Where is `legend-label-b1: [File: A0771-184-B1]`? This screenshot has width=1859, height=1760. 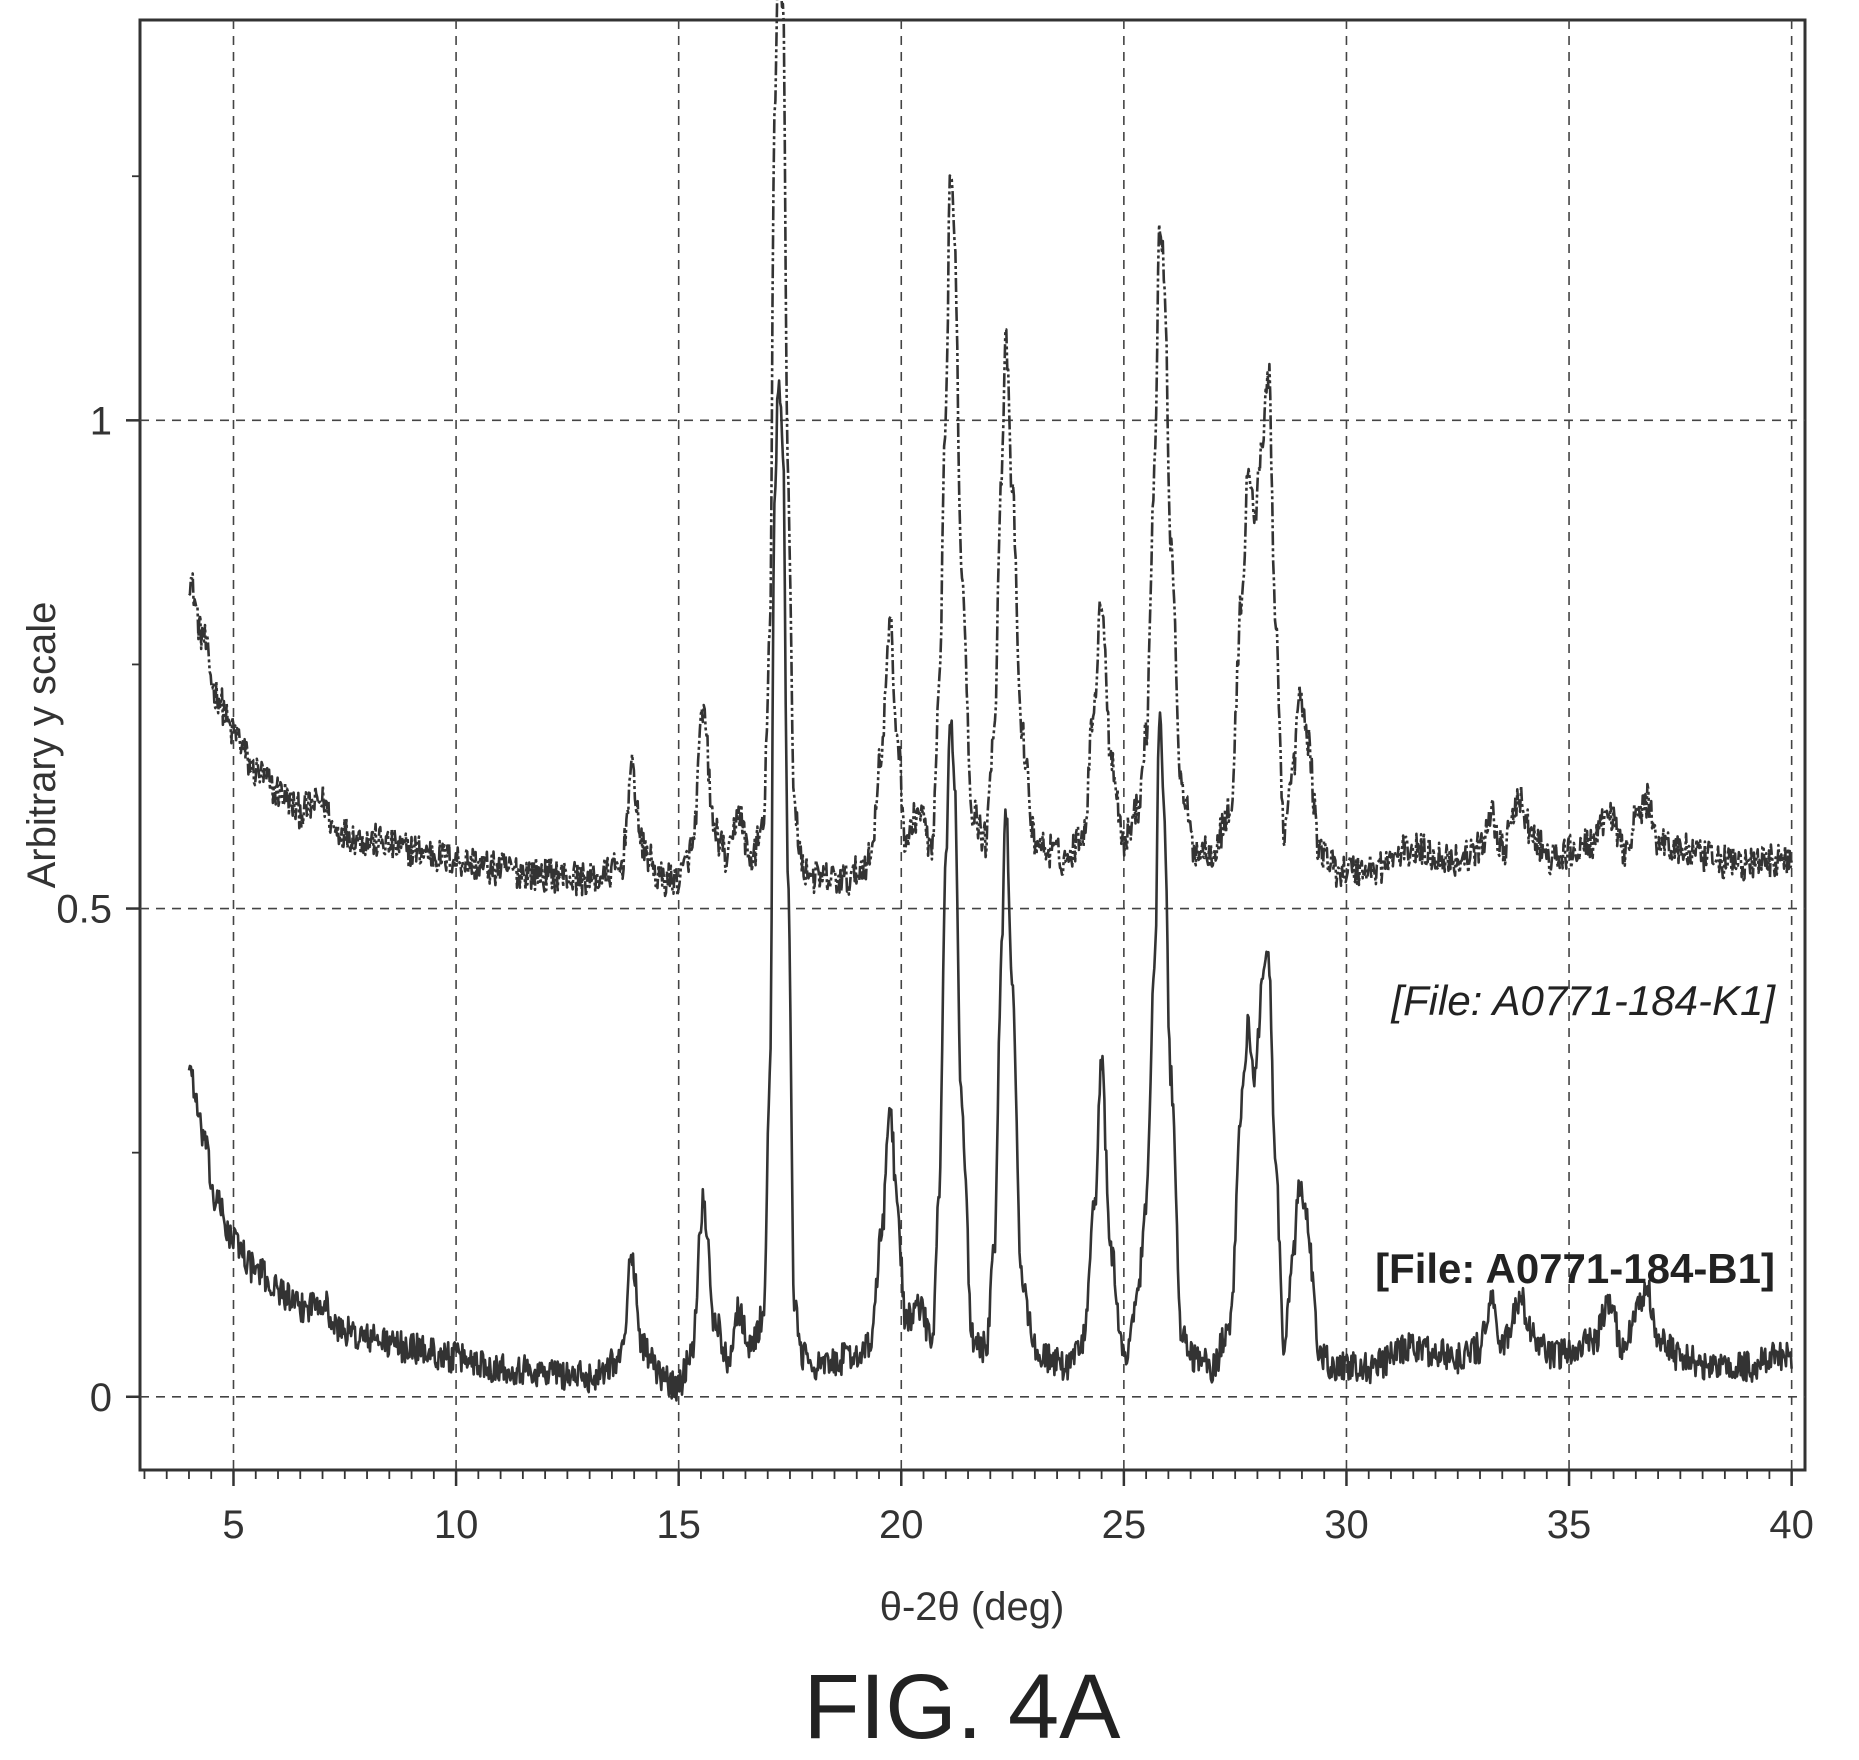 legend-label-b1: [File: A0771-184-B1] is located at coordinates (1575, 1268).